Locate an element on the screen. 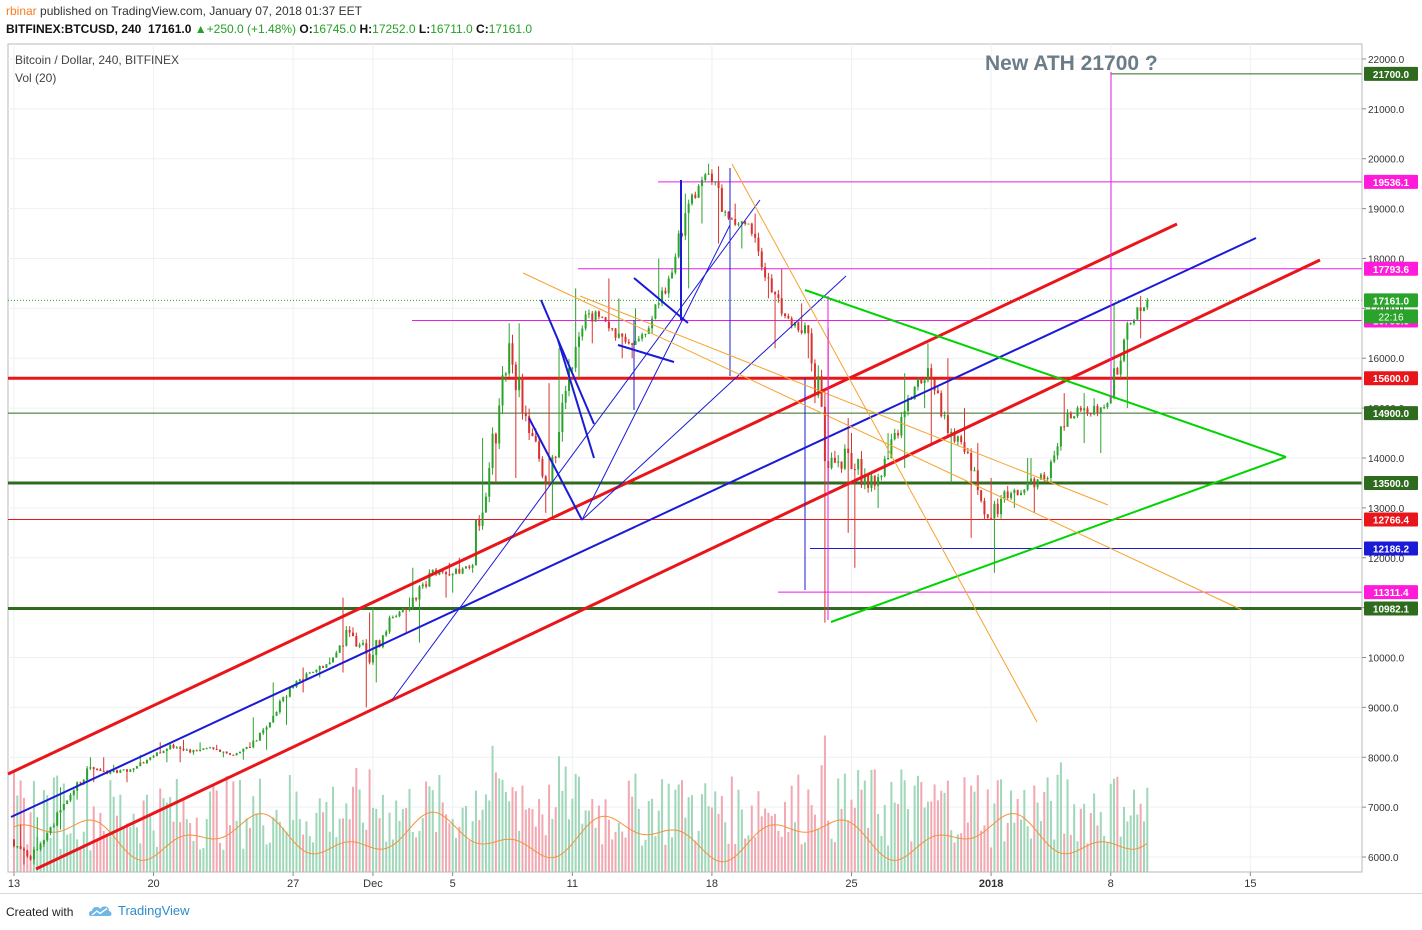 The height and width of the screenshot is (930, 1422). price-label-box is located at coordinates (1391, 413).